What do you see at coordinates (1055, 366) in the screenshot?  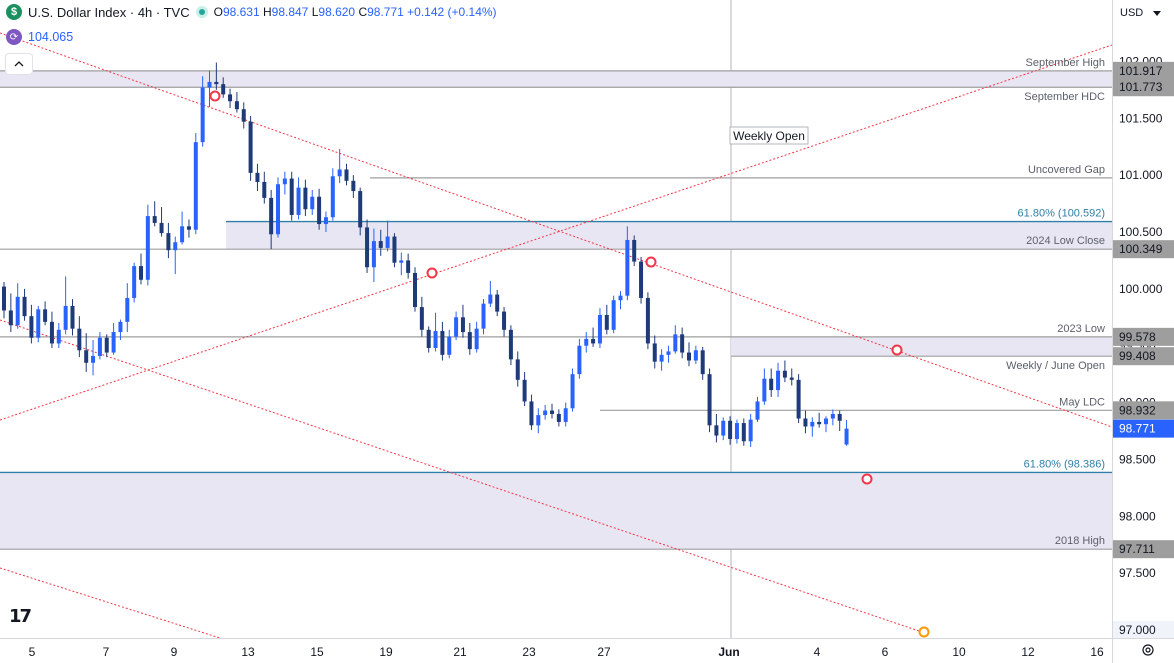 I see `level-label: Weekly / June Open` at bounding box center [1055, 366].